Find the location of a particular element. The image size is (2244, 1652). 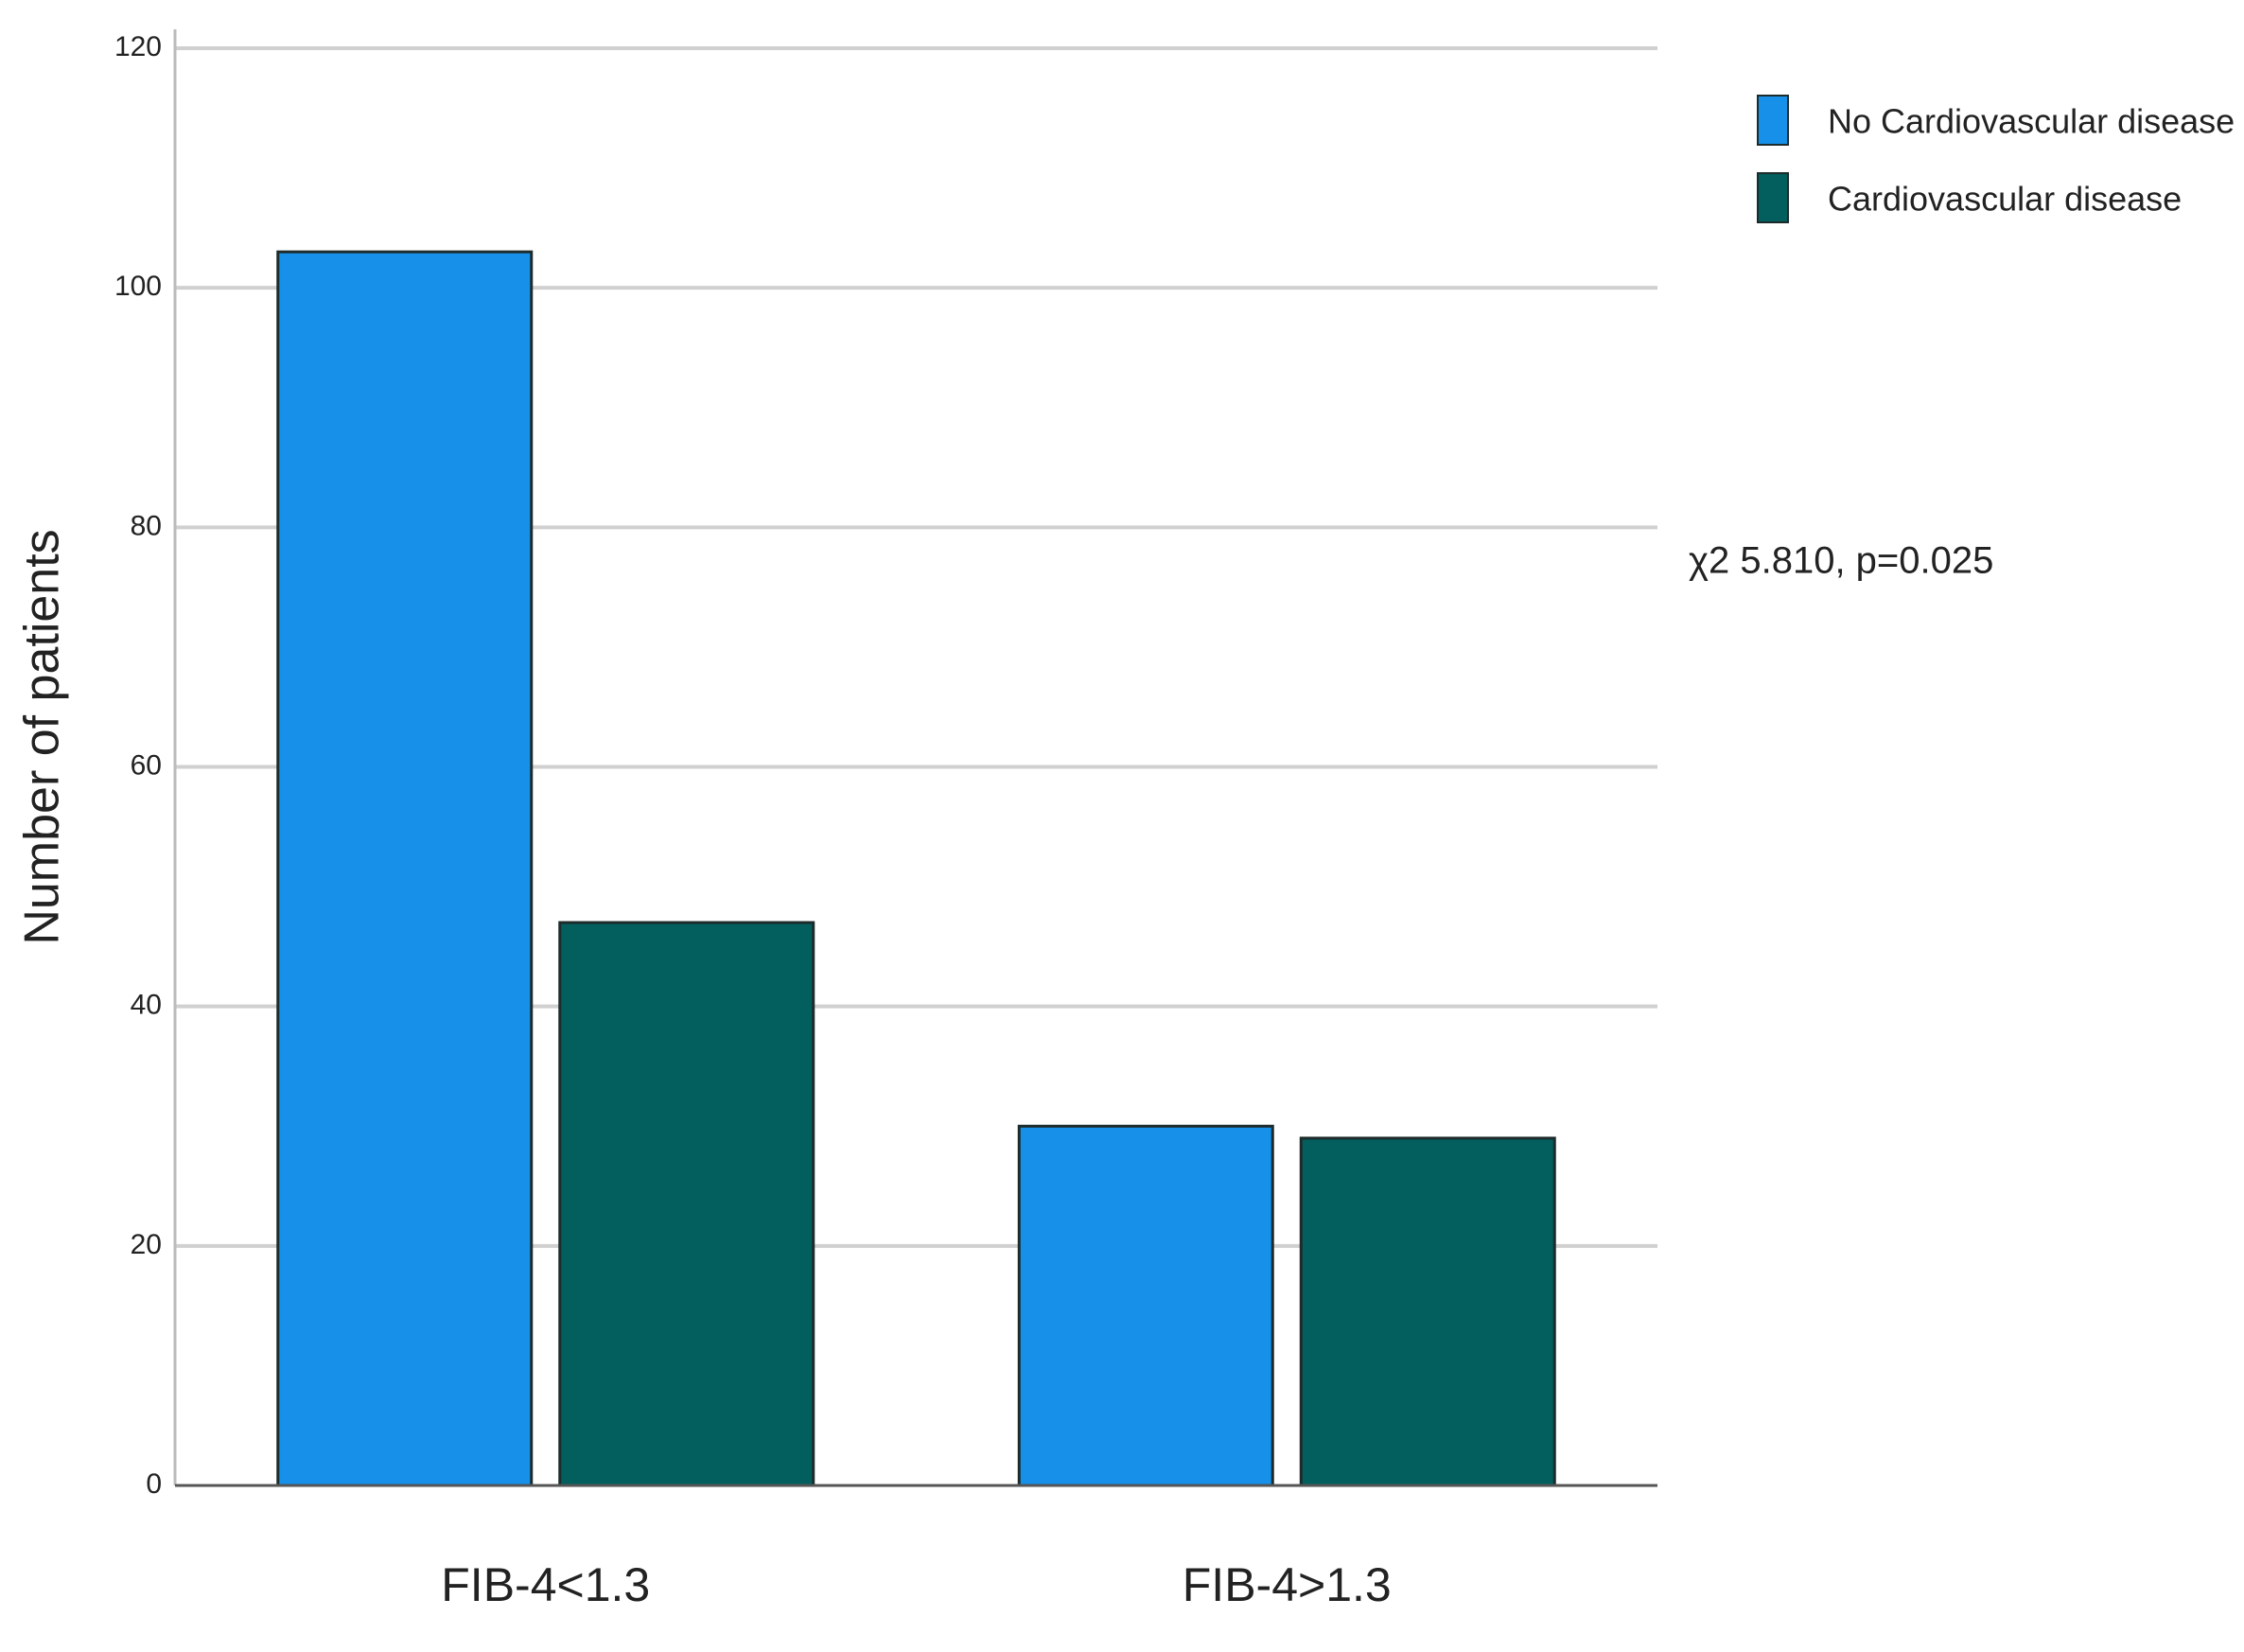

y-tick-label: 120 is located at coordinates (138, 46).